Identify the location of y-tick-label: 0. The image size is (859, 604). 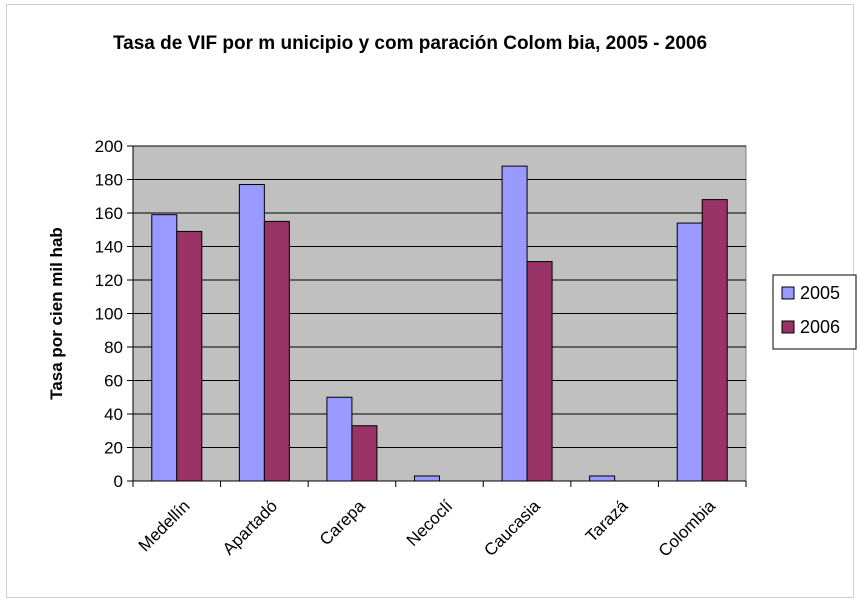
(118, 481).